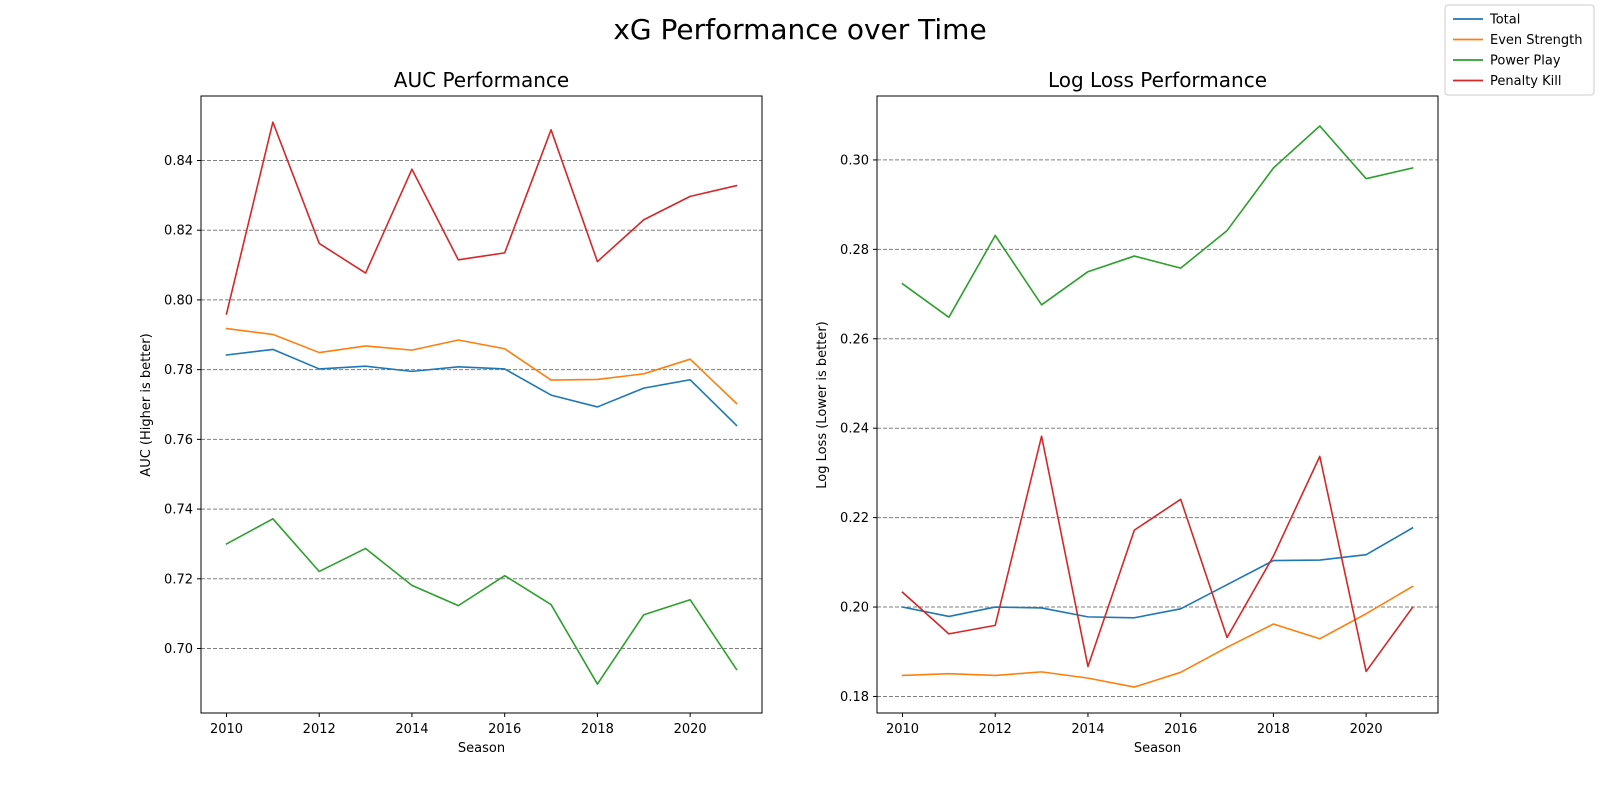  I want to click on log-loss-x-tick-label: 2012, so click(995, 729).